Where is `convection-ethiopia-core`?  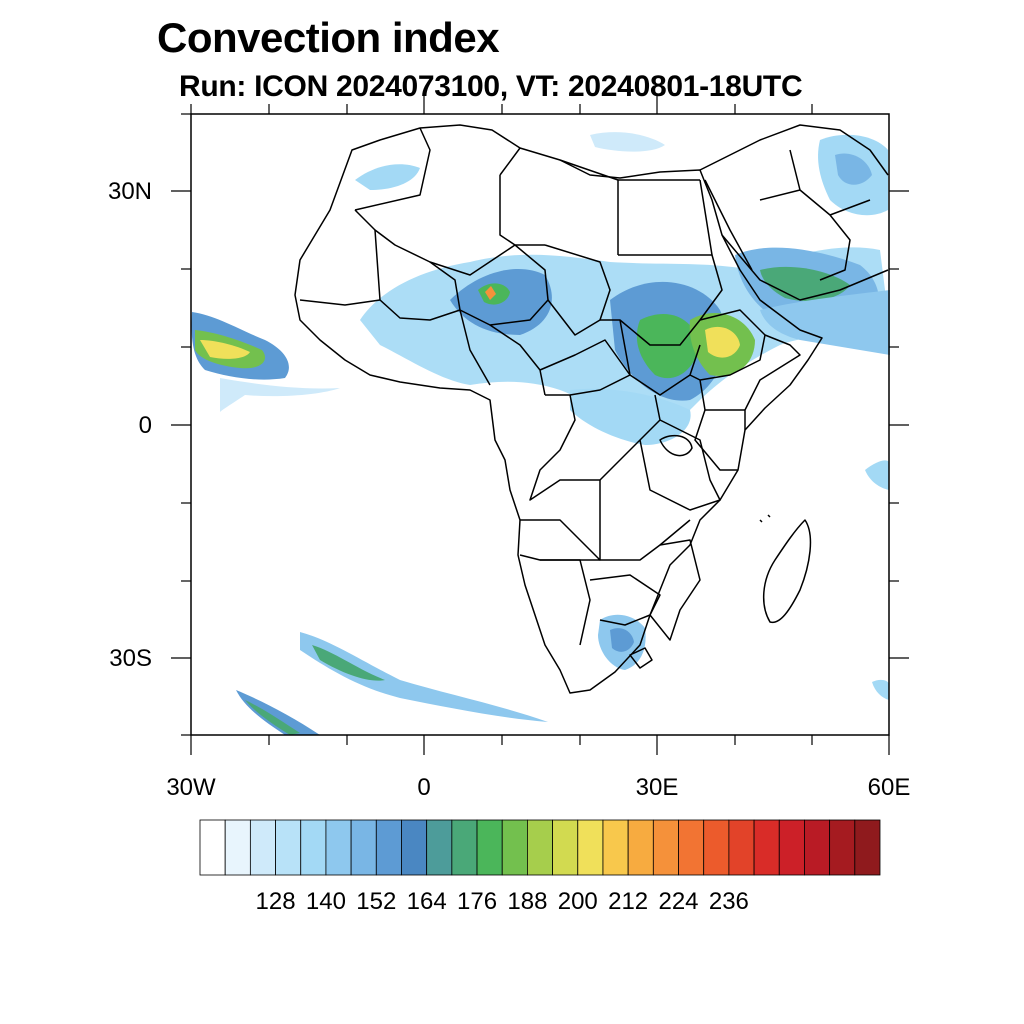 convection-ethiopia-core is located at coordinates (722, 342).